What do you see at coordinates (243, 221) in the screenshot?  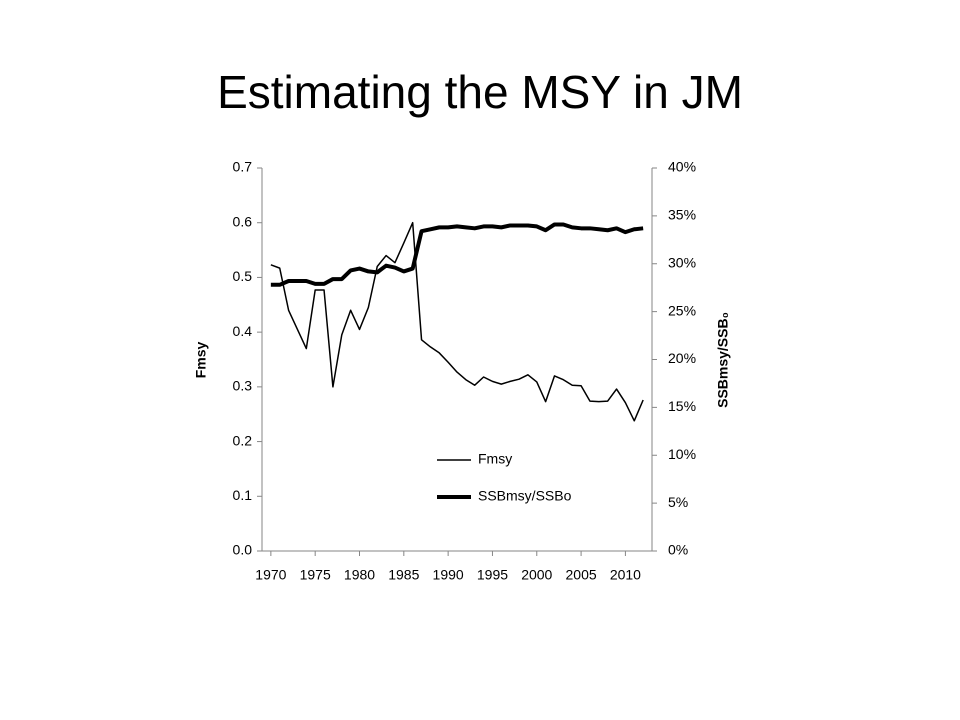 I see `y-tick-label: 0.6` at bounding box center [243, 221].